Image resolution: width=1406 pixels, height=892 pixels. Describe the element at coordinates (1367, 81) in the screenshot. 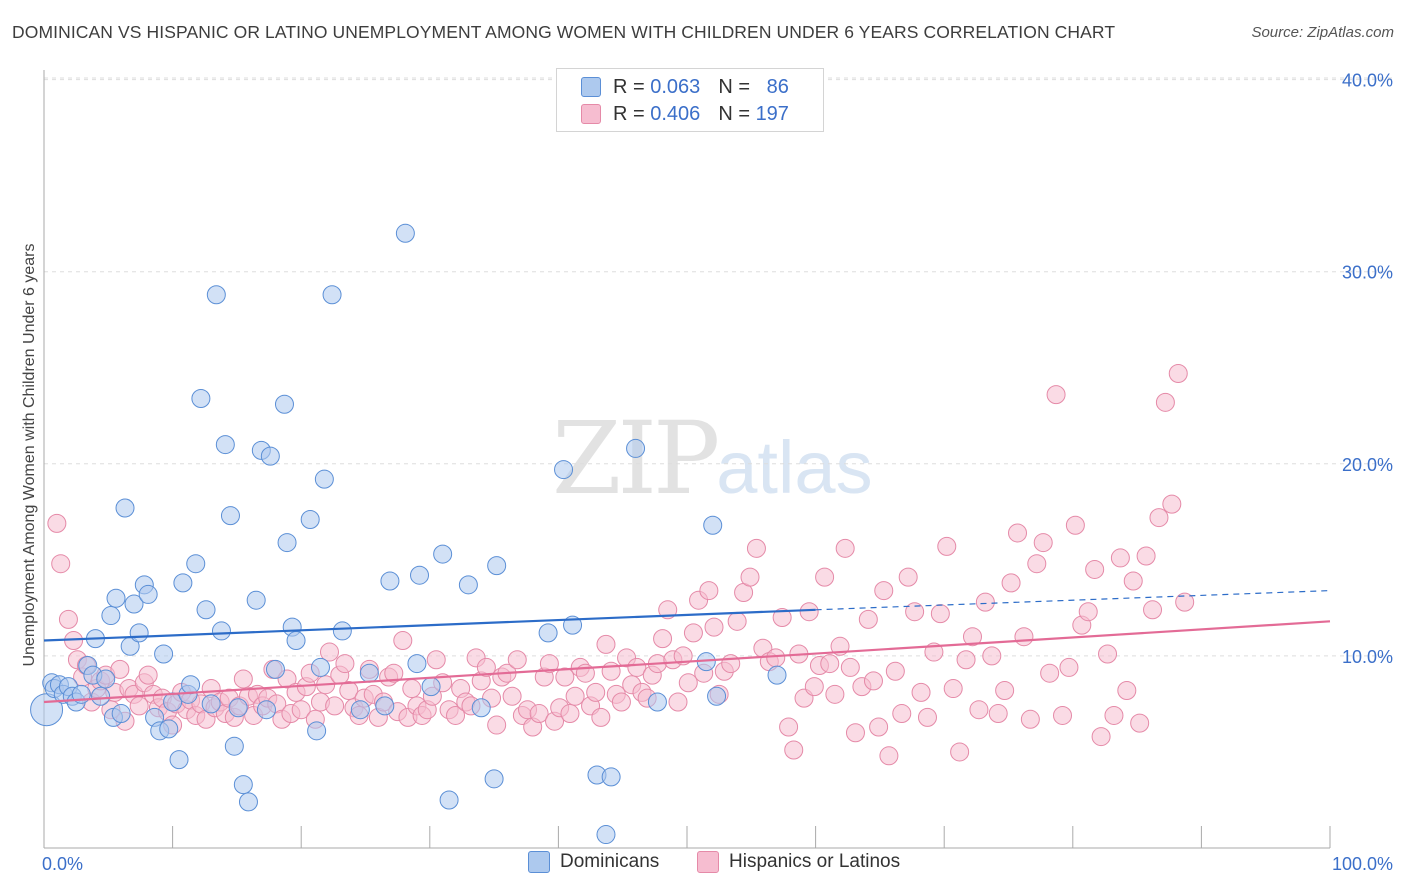

I see `y-tick-label: 40.0%` at that location.